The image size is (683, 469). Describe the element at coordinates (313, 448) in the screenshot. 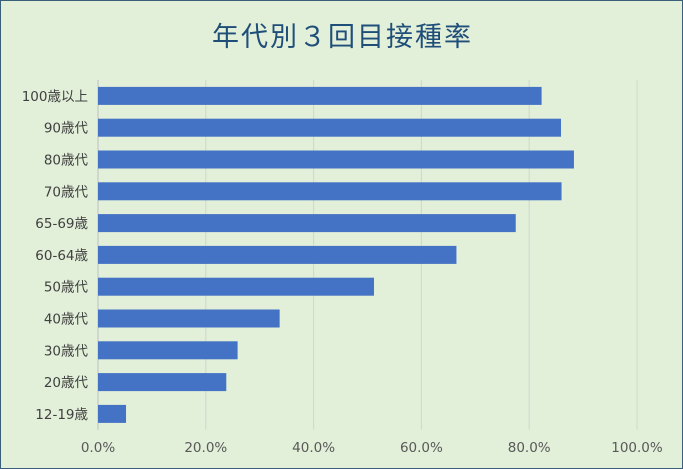

I see `x-tick-label: 40.0%` at that location.